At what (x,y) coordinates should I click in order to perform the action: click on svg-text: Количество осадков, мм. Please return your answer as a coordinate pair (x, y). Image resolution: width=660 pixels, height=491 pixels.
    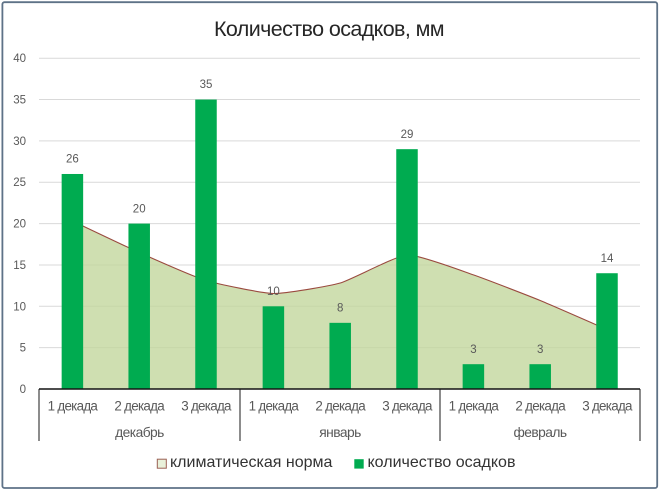
    Looking at the image, I should click on (329, 29).